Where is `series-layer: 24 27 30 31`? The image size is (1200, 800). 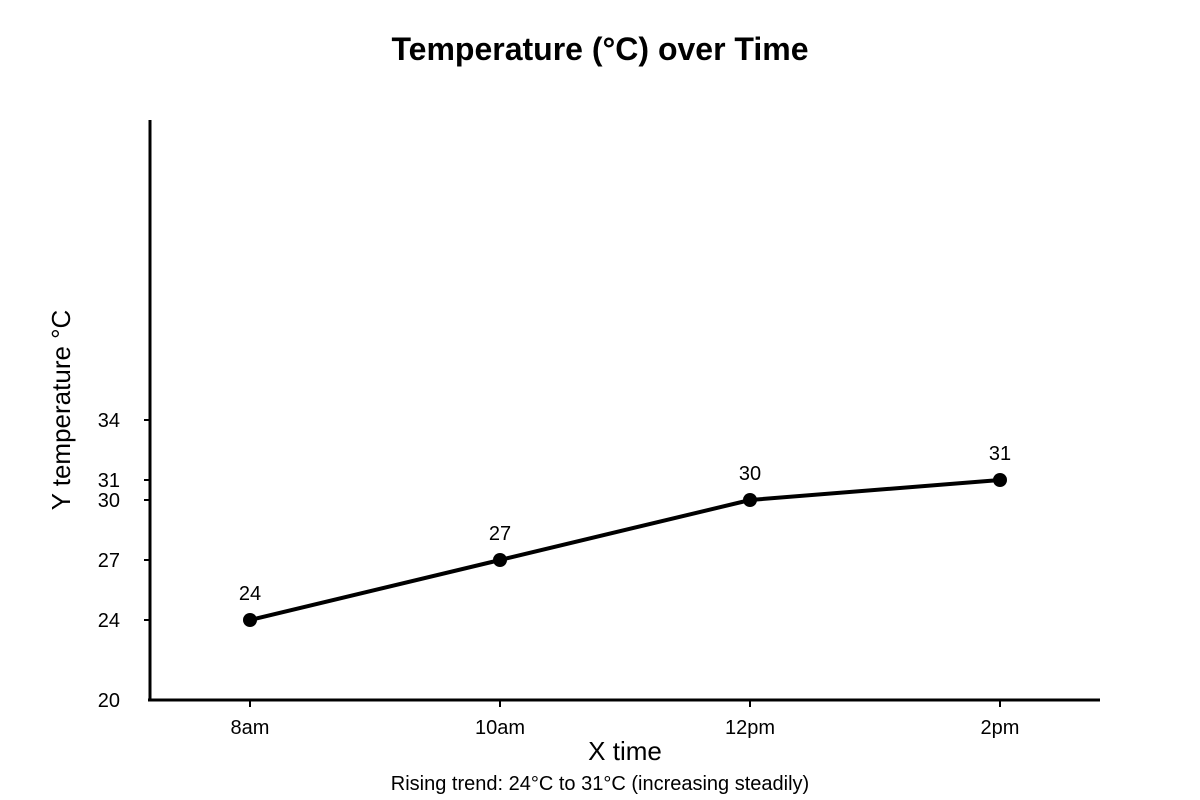
series-layer: 24 27 30 31 is located at coordinates (625, 535).